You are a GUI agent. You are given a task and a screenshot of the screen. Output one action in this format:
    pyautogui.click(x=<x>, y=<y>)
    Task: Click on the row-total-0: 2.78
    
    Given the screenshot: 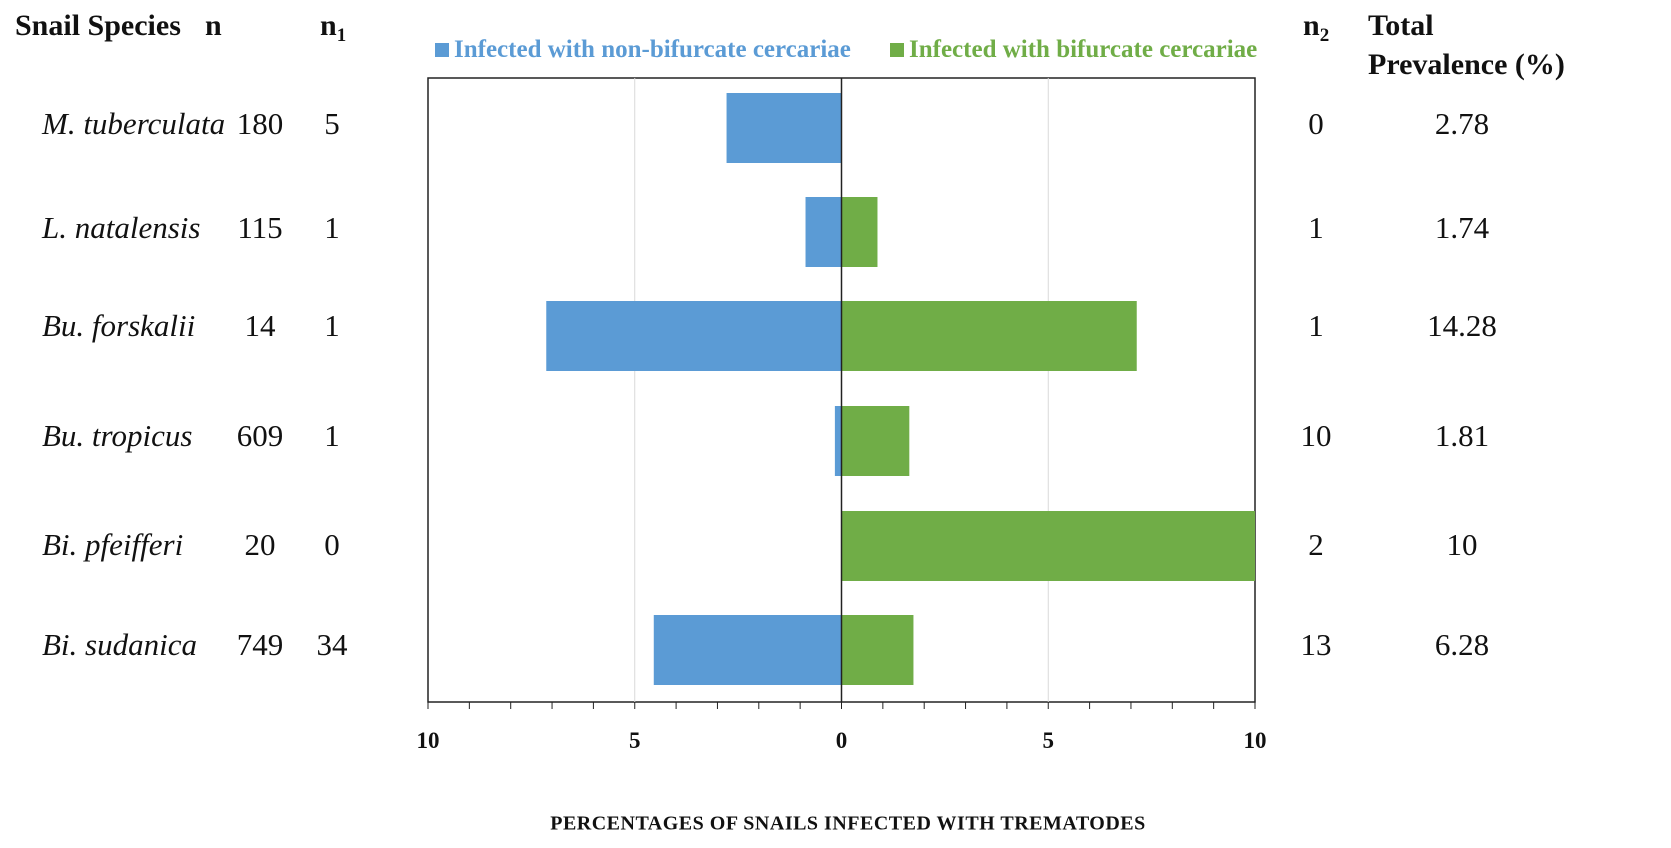 What is the action you would take?
    pyautogui.click(x=1462, y=123)
    